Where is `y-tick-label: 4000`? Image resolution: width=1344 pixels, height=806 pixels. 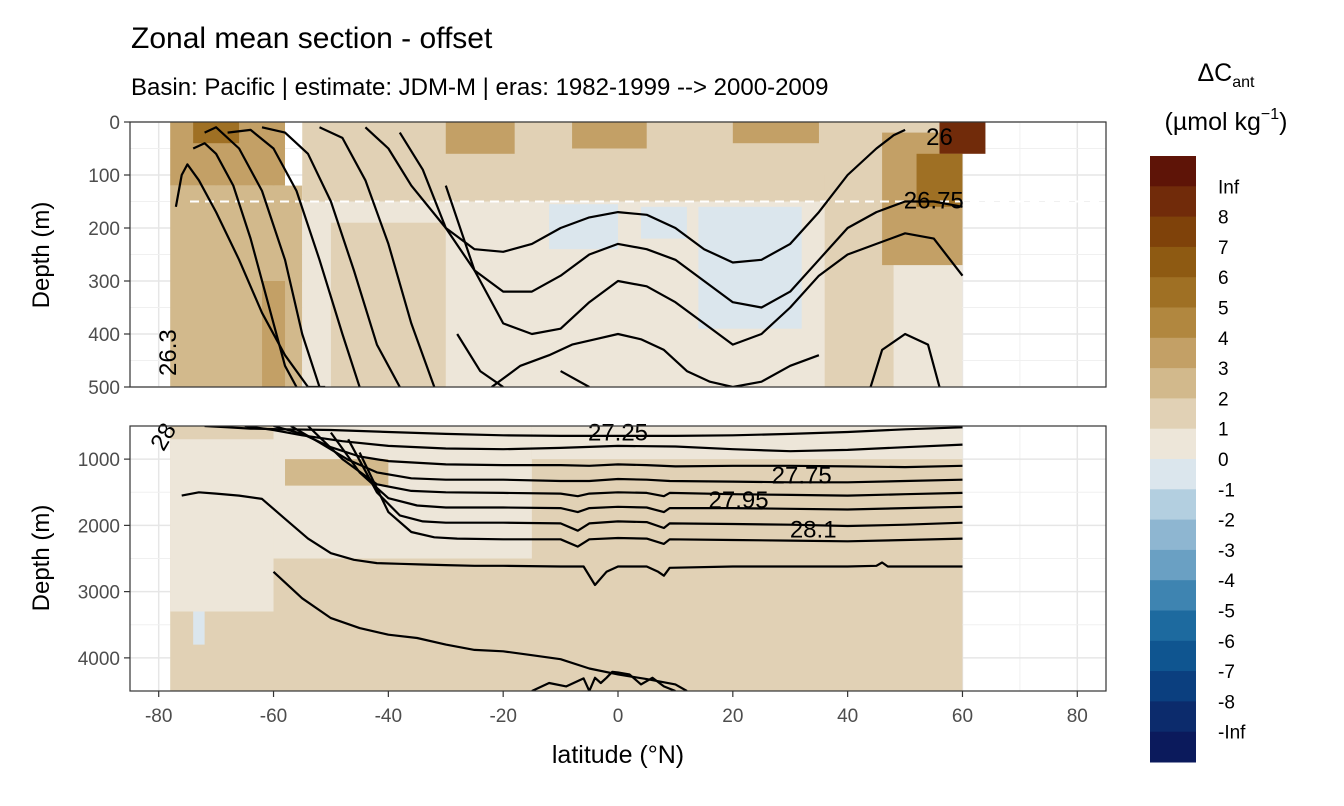
y-tick-label: 4000 is located at coordinates (99, 659).